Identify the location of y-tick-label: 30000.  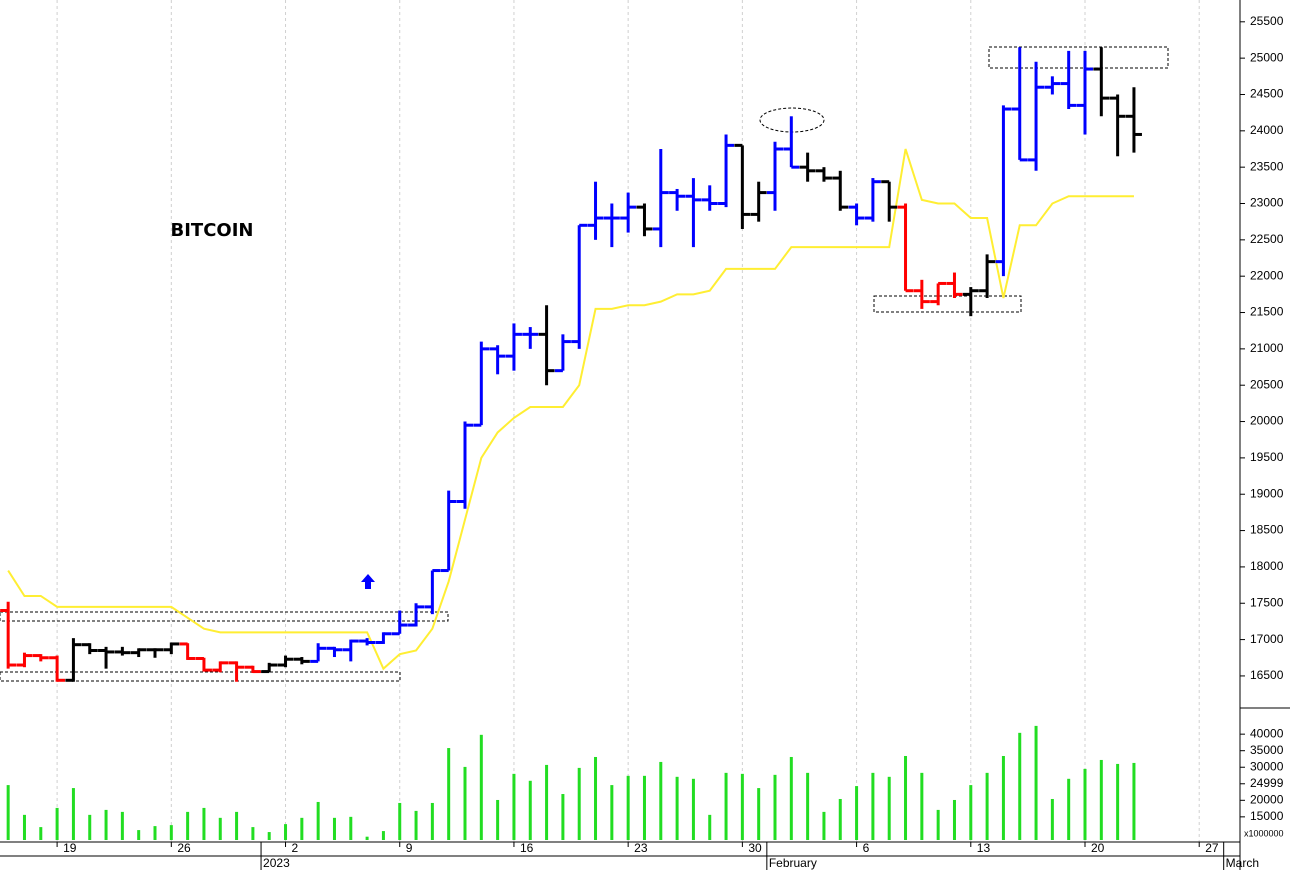
(1267, 766).